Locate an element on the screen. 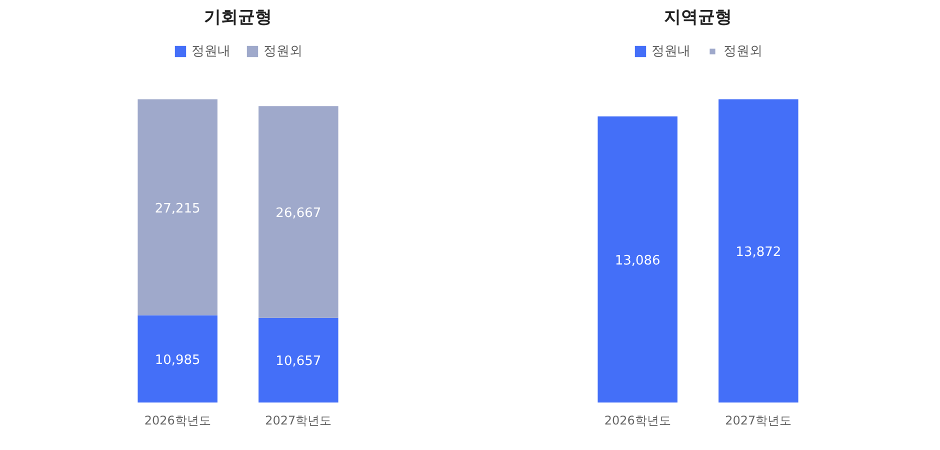 This screenshot has height=450, width=940. data-label: 10,985 is located at coordinates (177, 360).